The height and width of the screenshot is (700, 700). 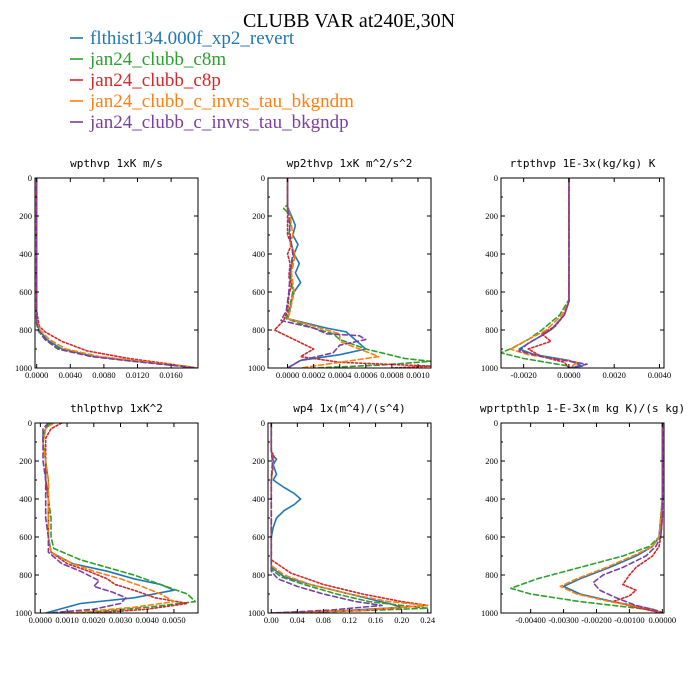 What do you see at coordinates (271, 620) in the screenshot?
I see `x-tick-label: 0.00` at bounding box center [271, 620].